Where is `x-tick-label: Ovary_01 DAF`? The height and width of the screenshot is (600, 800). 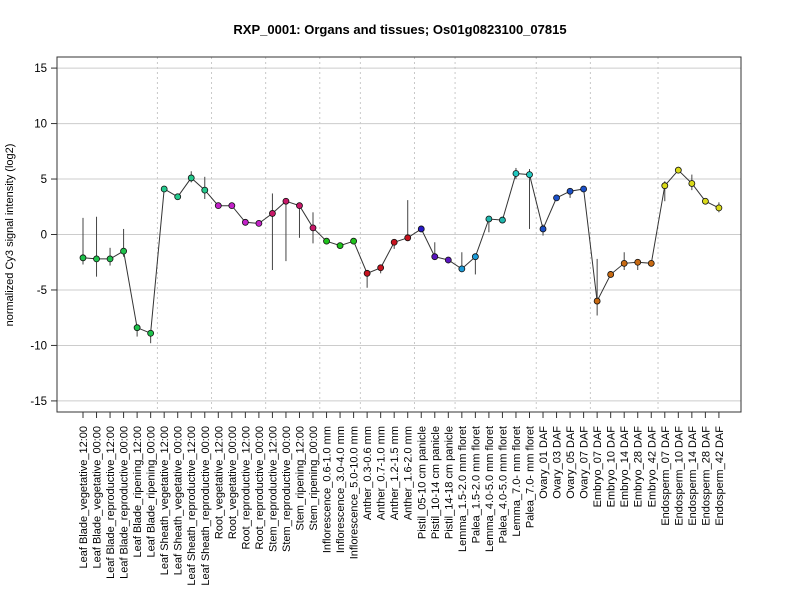
x-tick-label: Ovary_01 DAF is located at coordinates (544, 462).